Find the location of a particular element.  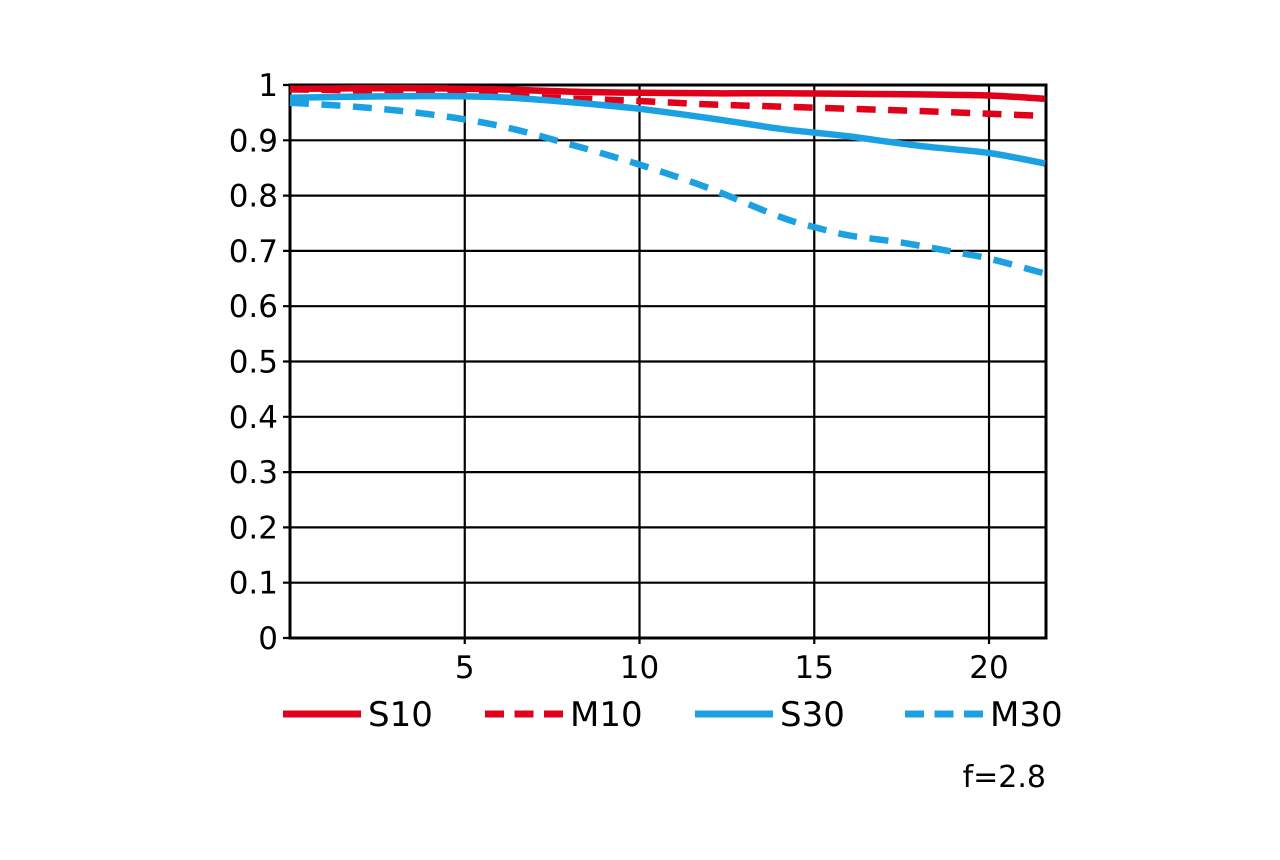

curve-m30 is located at coordinates (667, 188).